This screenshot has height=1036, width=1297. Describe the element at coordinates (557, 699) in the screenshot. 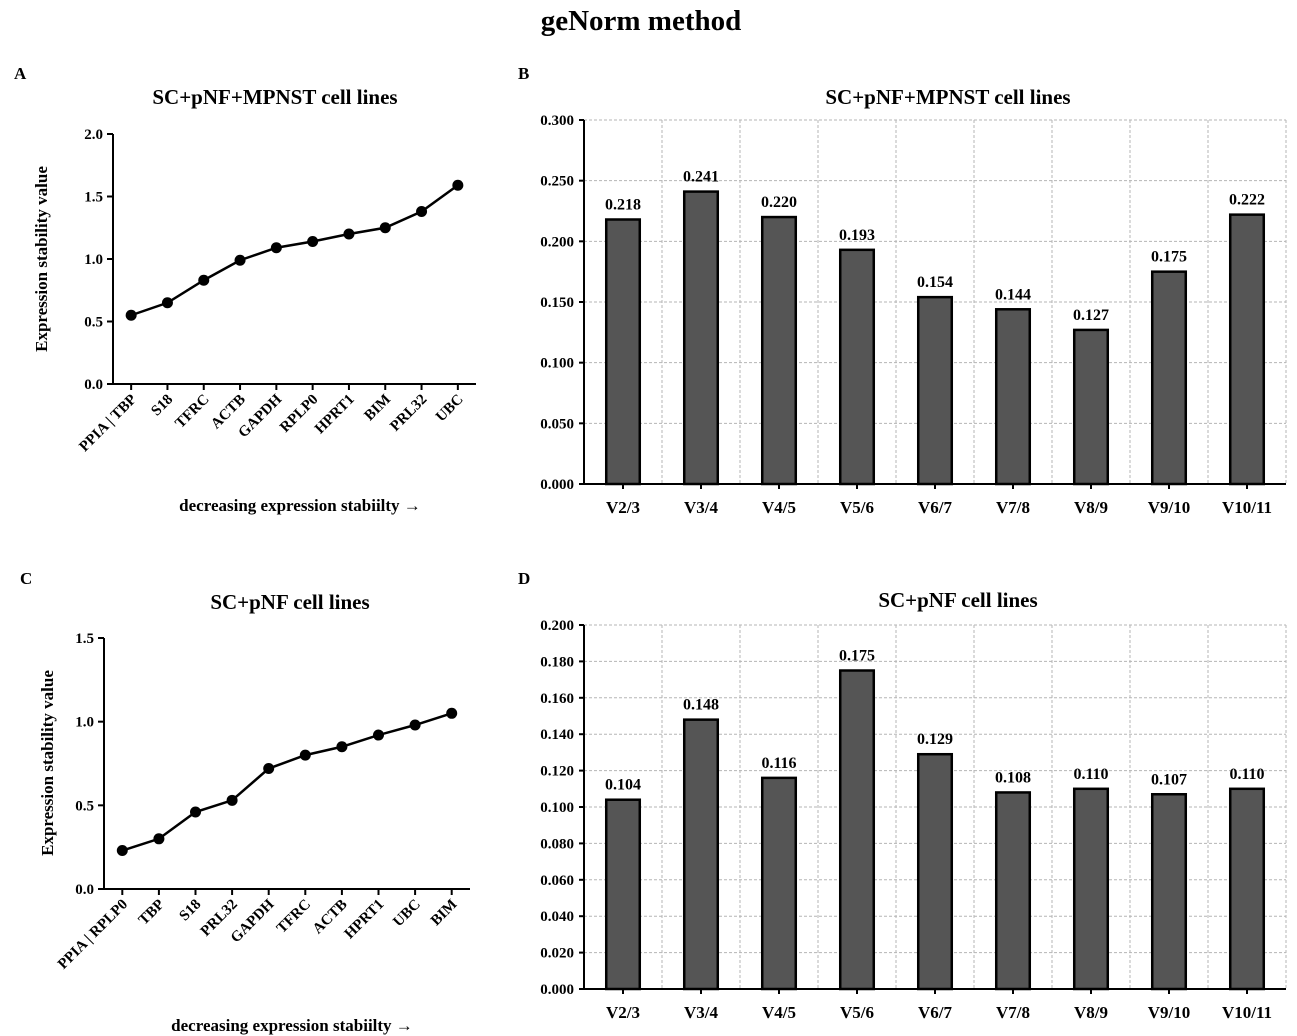

I see `y-tick-label: 0.160` at that location.